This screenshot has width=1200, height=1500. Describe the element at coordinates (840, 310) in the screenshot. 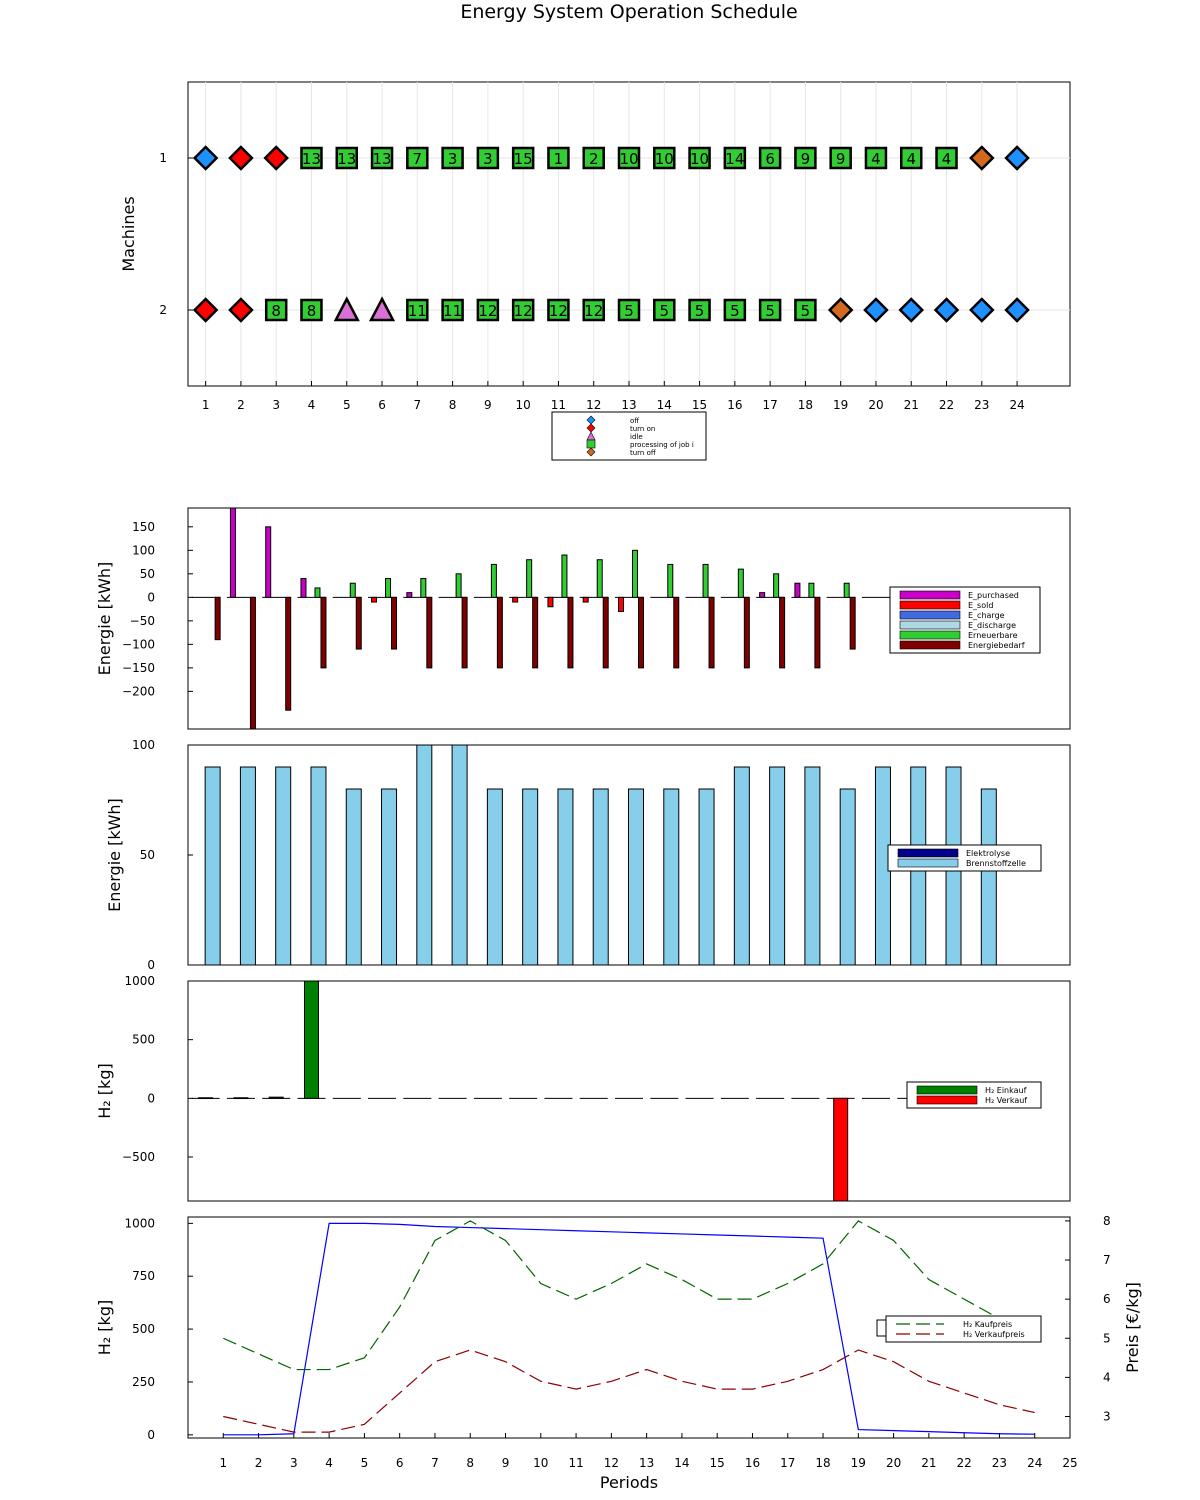

I see `marker-turn-off` at that location.